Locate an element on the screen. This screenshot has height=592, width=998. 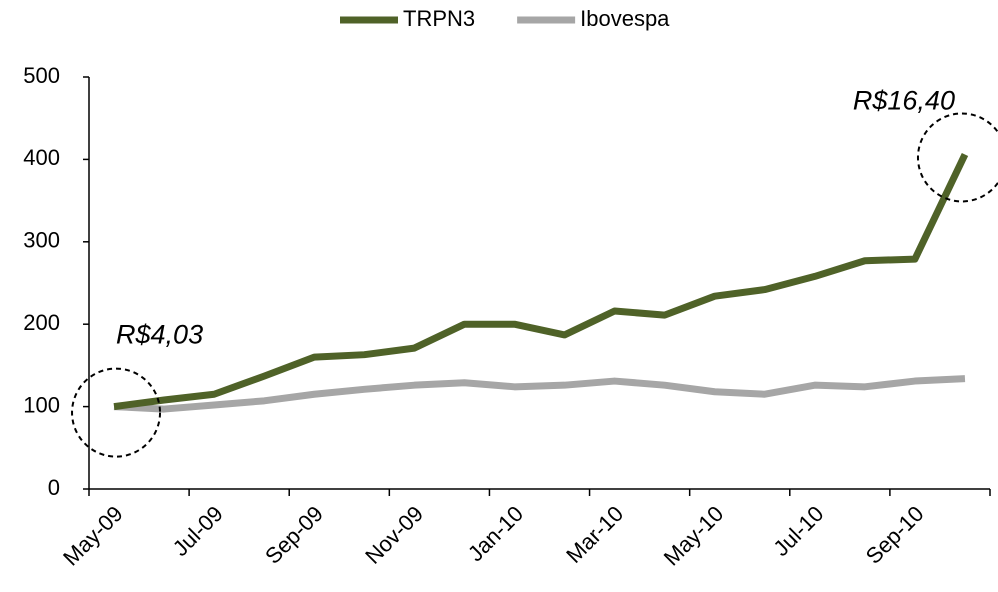
y-tick-label: 100 is located at coordinates (41, 404).